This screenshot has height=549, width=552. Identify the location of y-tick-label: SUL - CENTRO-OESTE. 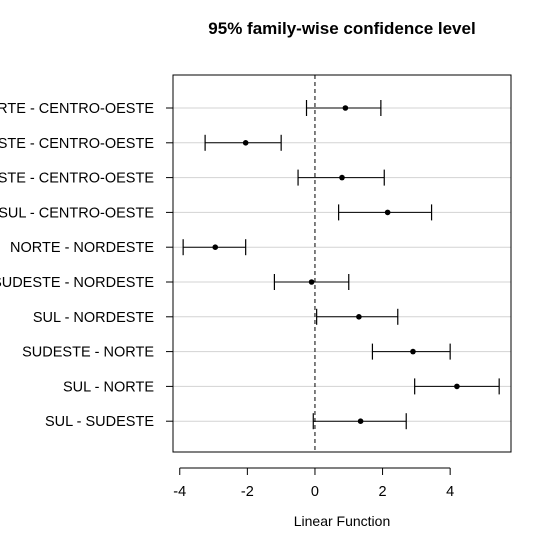
(77, 213).